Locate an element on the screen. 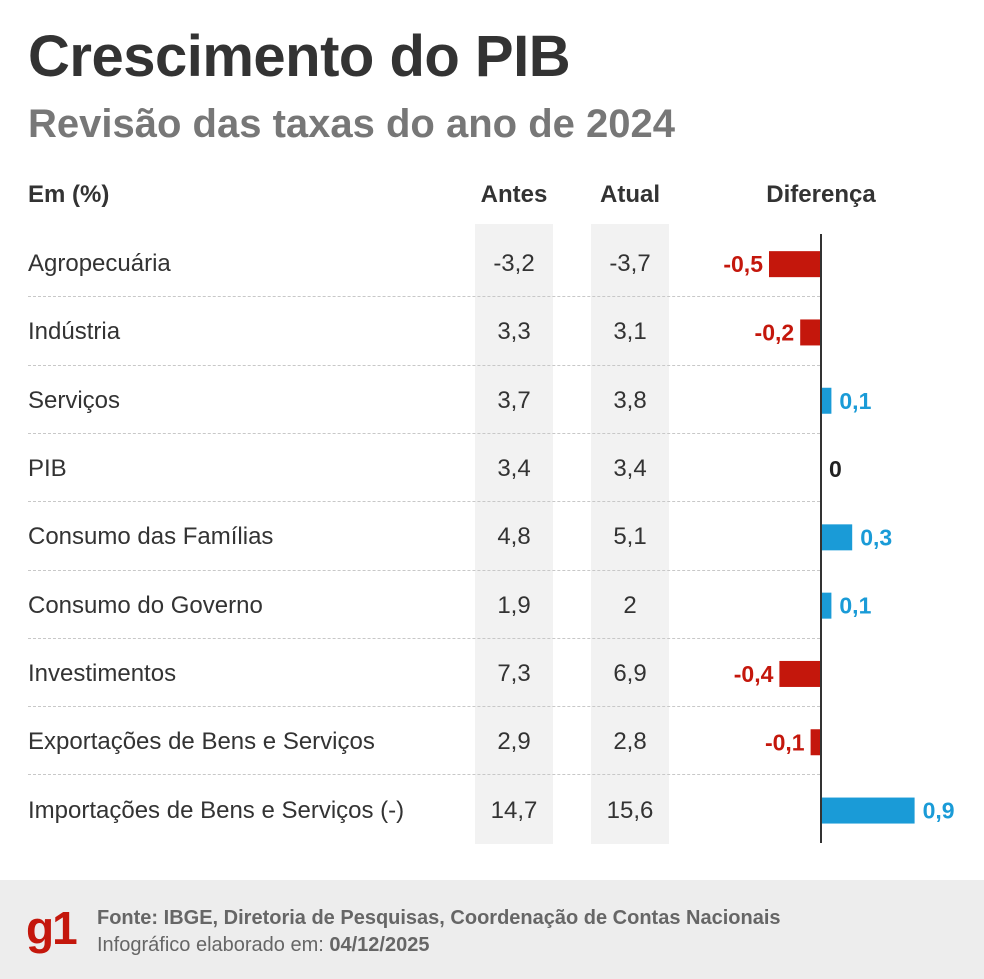 The height and width of the screenshot is (979, 984). atual-value-exportacoes-de-bens-e-servicos: 2,8 is located at coordinates (630, 741).